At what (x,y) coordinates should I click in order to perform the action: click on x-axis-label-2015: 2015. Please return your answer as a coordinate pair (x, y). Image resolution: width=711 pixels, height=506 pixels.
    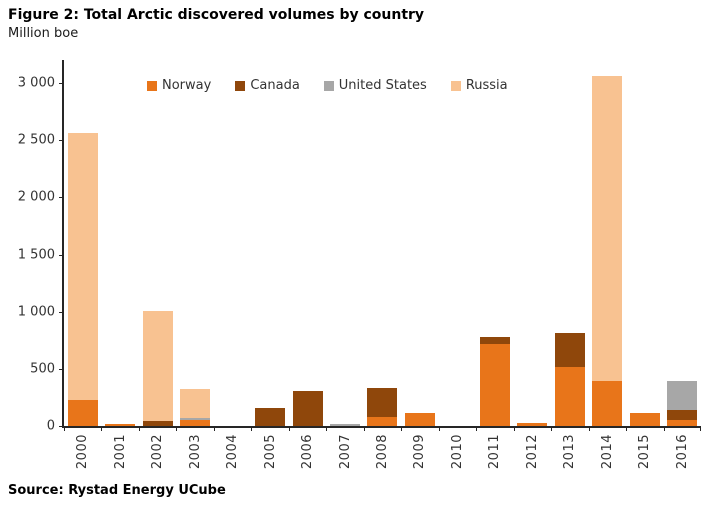
    Looking at the image, I should click on (644, 451).